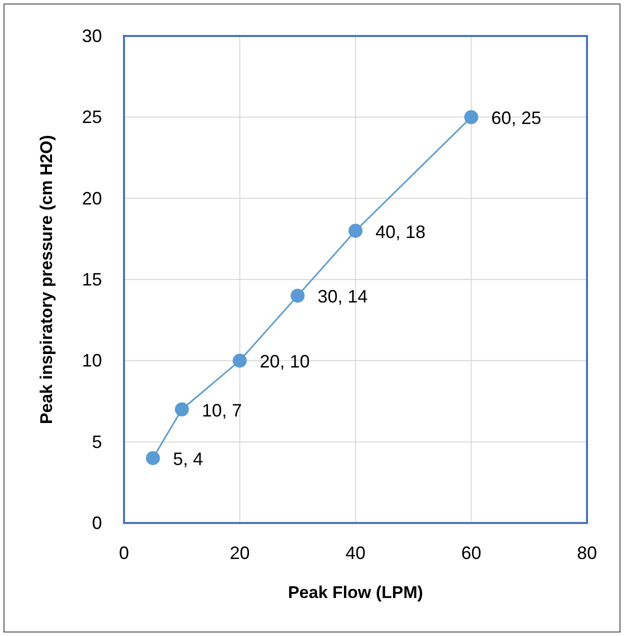 The image size is (624, 636). What do you see at coordinates (355, 553) in the screenshot?
I see `x-tick-label: 40` at bounding box center [355, 553].